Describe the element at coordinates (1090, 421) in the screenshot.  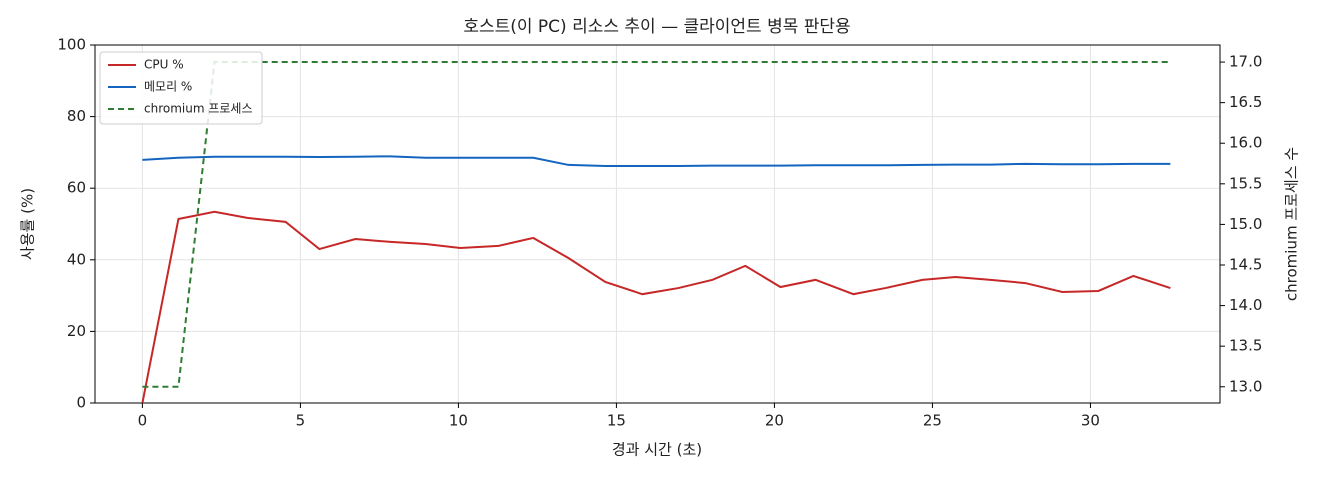
I see `x-tick-label: 30` at that location.